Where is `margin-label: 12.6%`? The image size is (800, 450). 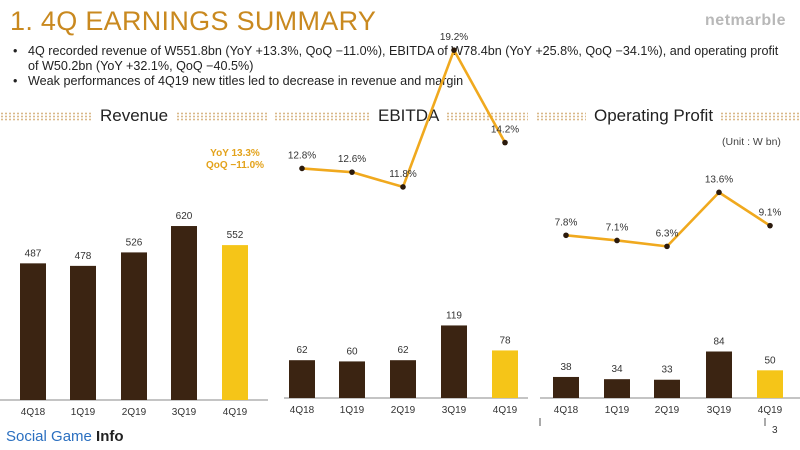
margin-label: 12.6% is located at coordinates (352, 159).